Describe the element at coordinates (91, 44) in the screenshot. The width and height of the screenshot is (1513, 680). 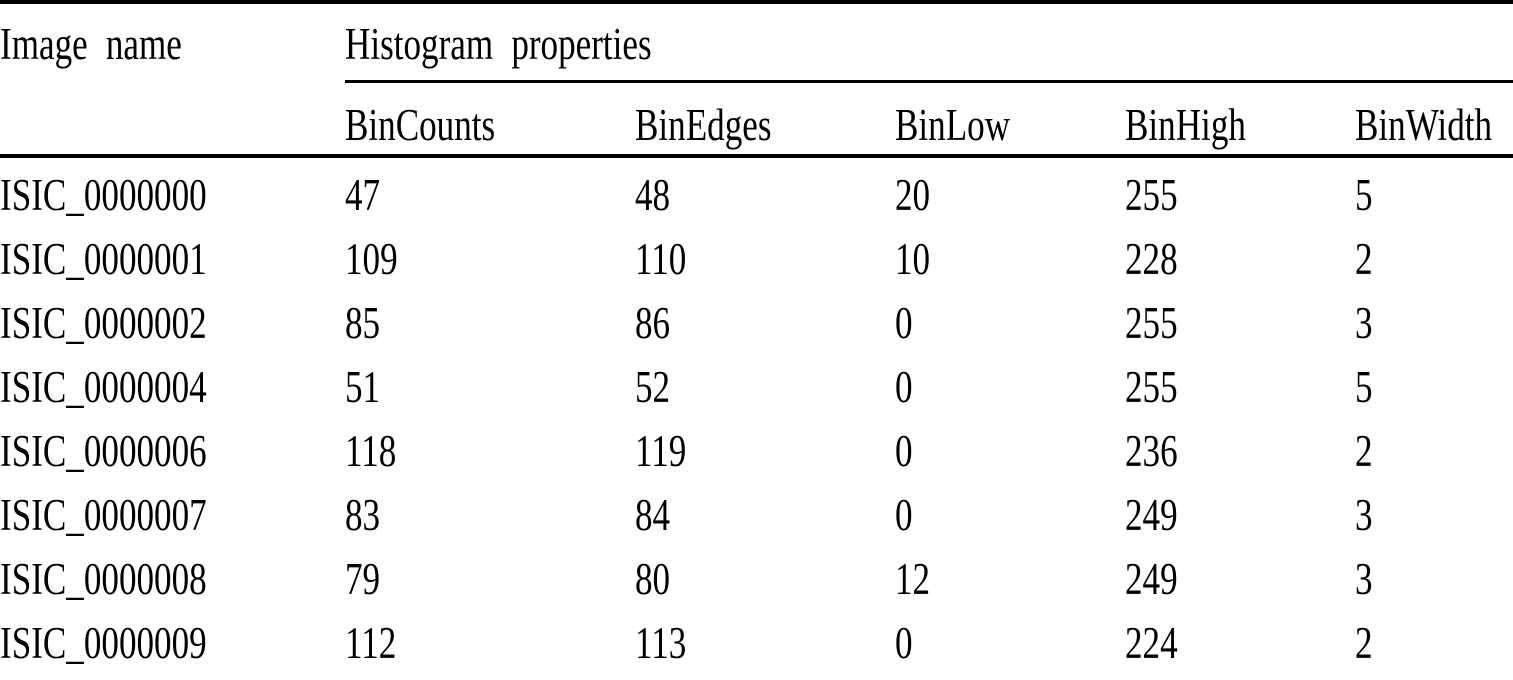
I see `image-name-header-label: Image name` at that location.